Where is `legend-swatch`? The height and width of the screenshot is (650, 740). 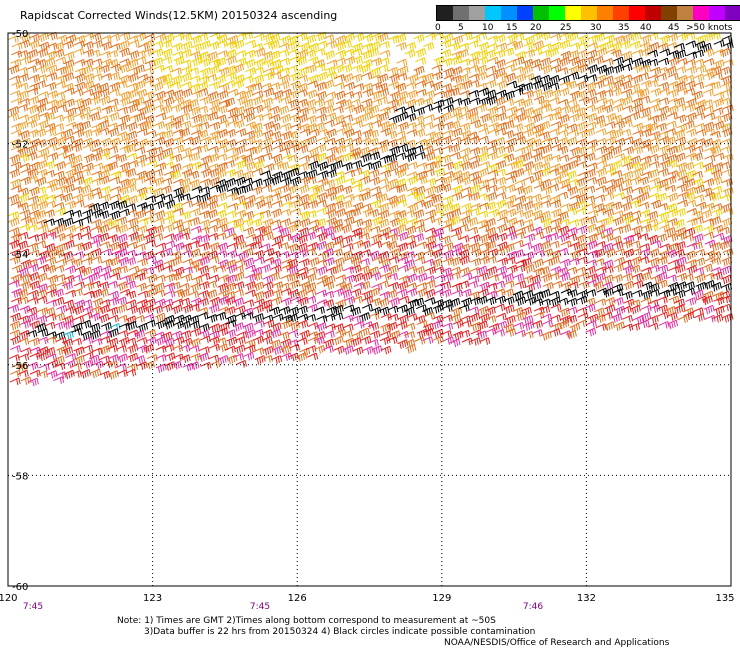 legend-swatch is located at coordinates (493, 13).